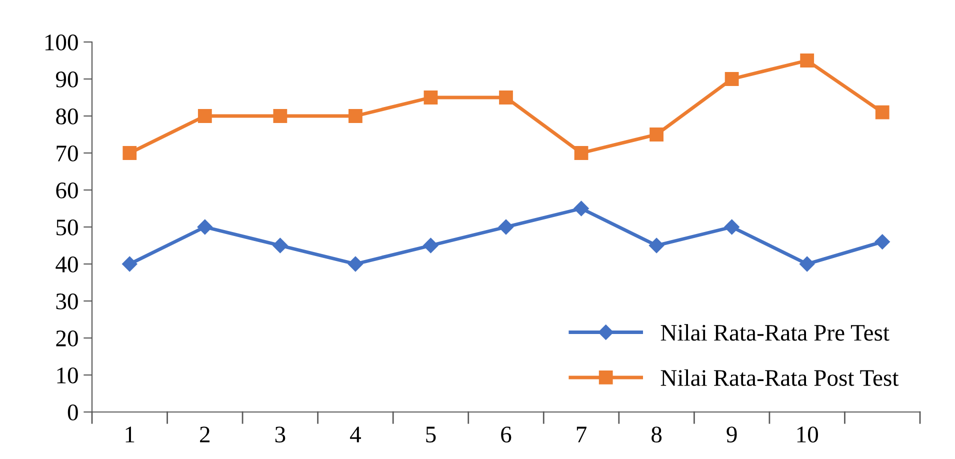 The height and width of the screenshot is (459, 955). Describe the element at coordinates (67, 190) in the screenshot. I see `y-tick-label: 60` at that location.